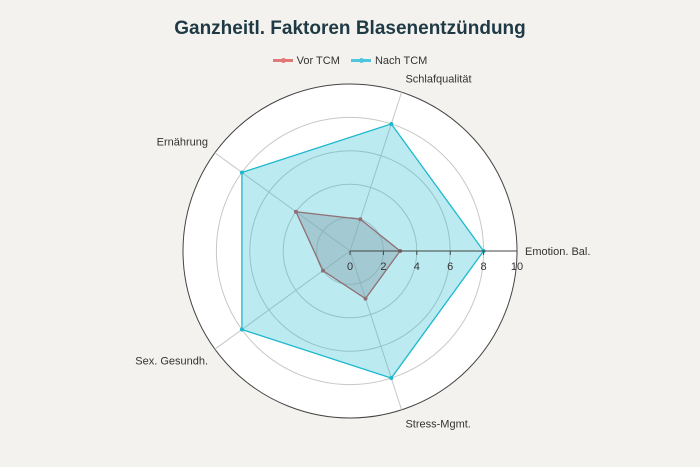 The width and height of the screenshot is (700, 467). Describe the element at coordinates (350, 267) in the screenshot. I see `radial-tick-label: 0` at that location.